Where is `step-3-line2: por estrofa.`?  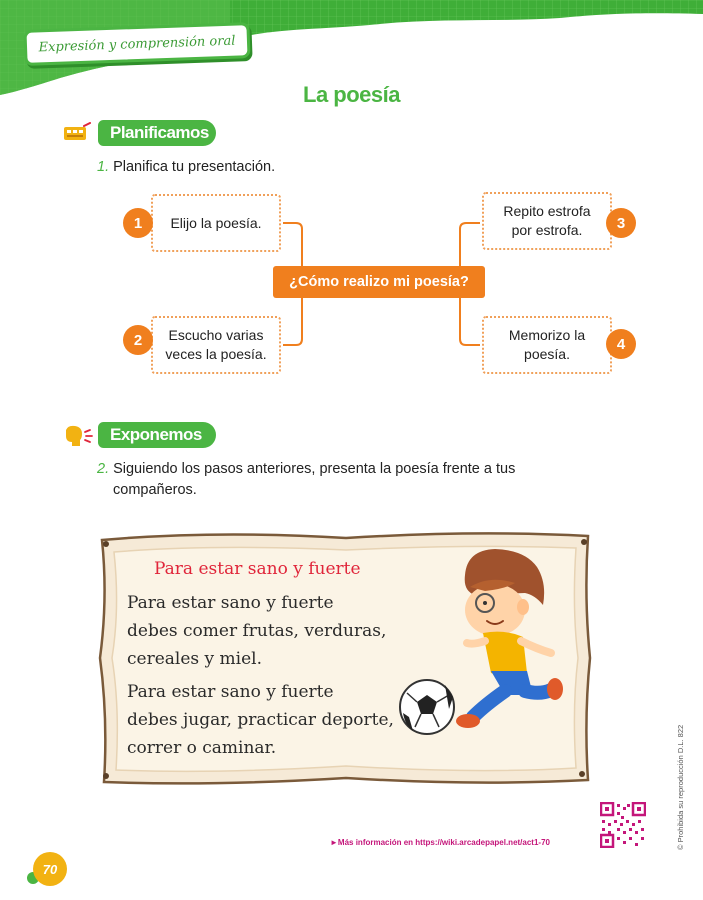
step-3-line2: por estrofa. is located at coordinates (547, 230).